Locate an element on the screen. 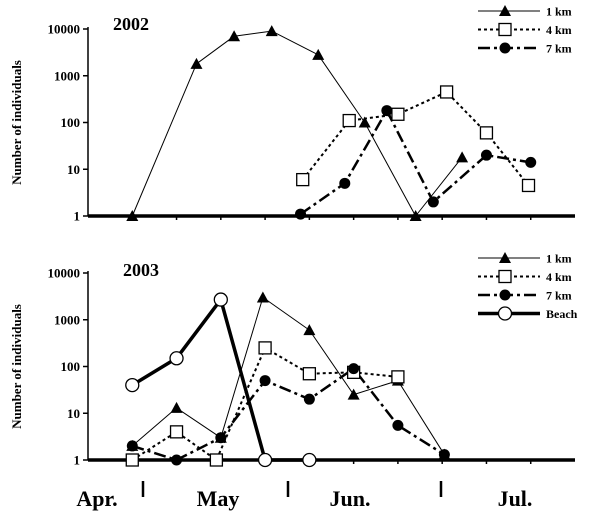 The width and height of the screenshot is (595, 514). legend-marker-beach is located at coordinates (505, 313).